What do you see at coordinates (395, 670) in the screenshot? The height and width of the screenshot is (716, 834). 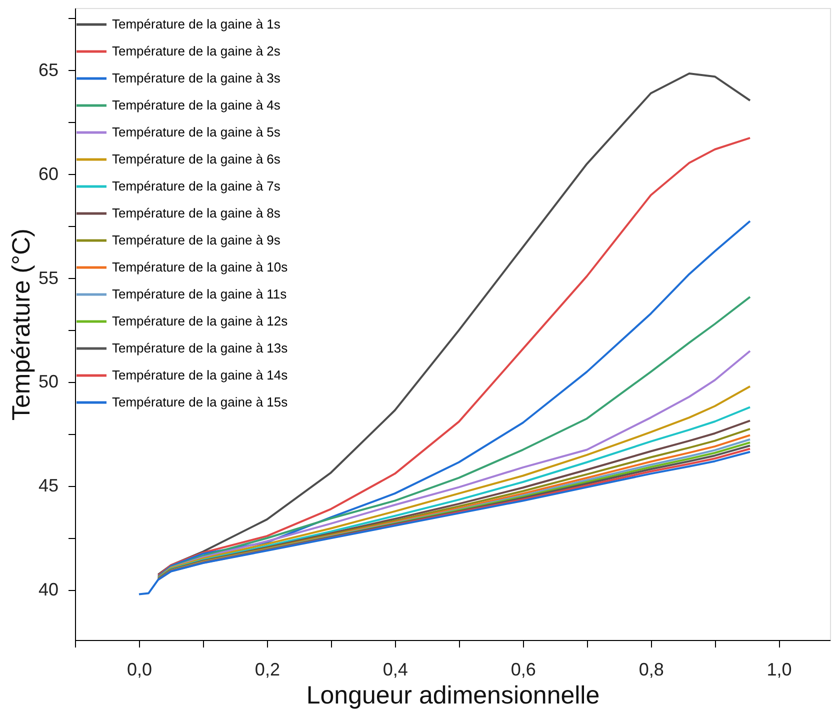 I see `x-tick-label: 0,4` at bounding box center [395, 670].